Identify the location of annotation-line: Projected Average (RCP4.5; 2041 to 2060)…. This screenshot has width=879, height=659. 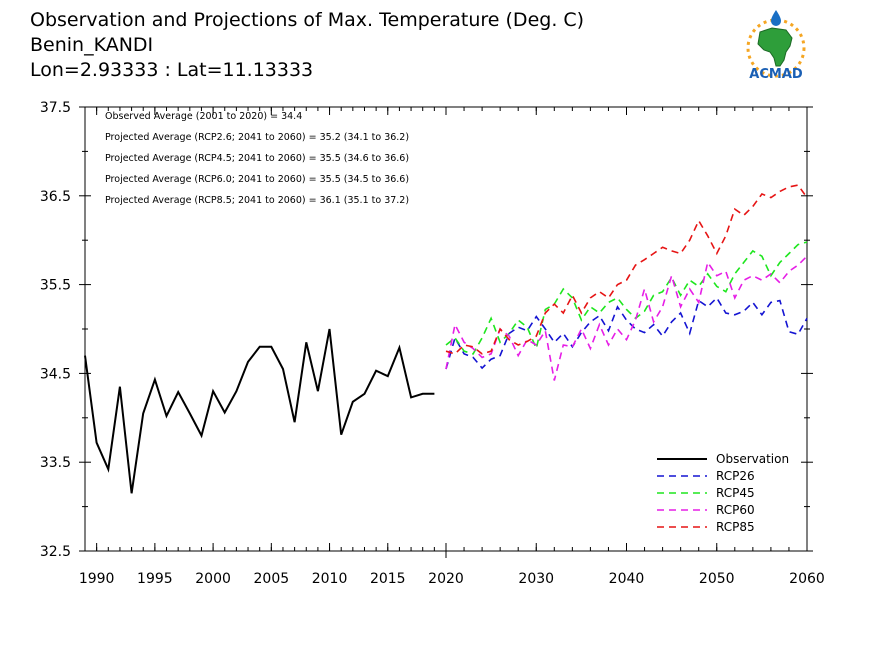
(257, 158).